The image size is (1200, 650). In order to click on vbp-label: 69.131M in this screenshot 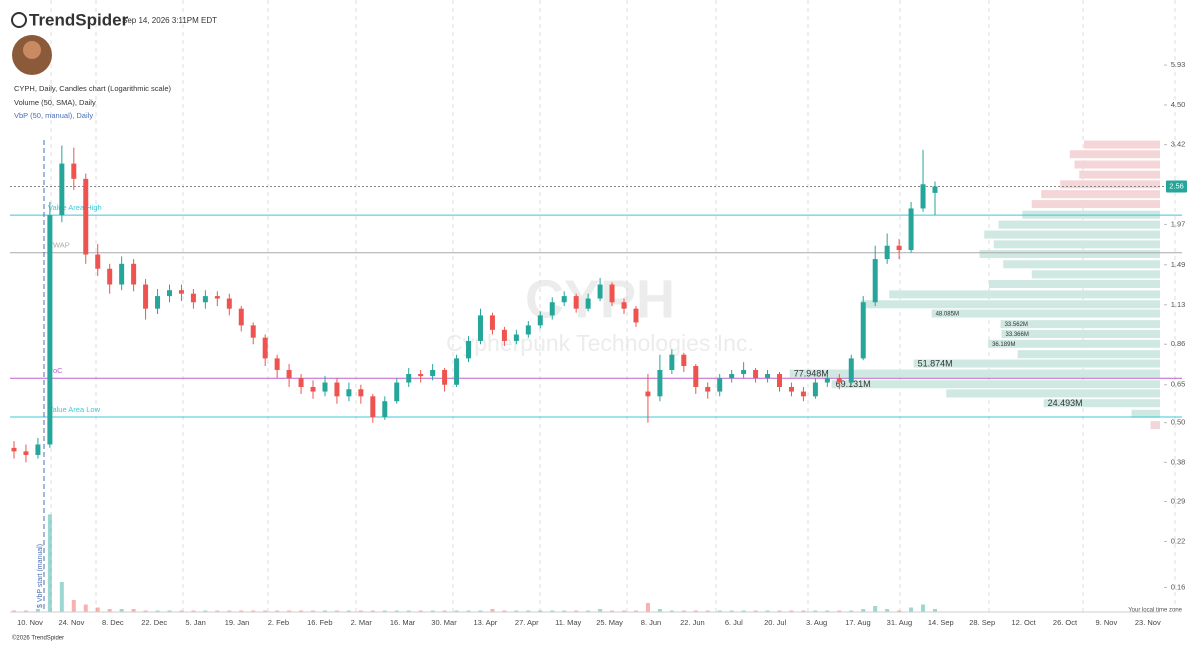, I will do `click(853, 384)`.